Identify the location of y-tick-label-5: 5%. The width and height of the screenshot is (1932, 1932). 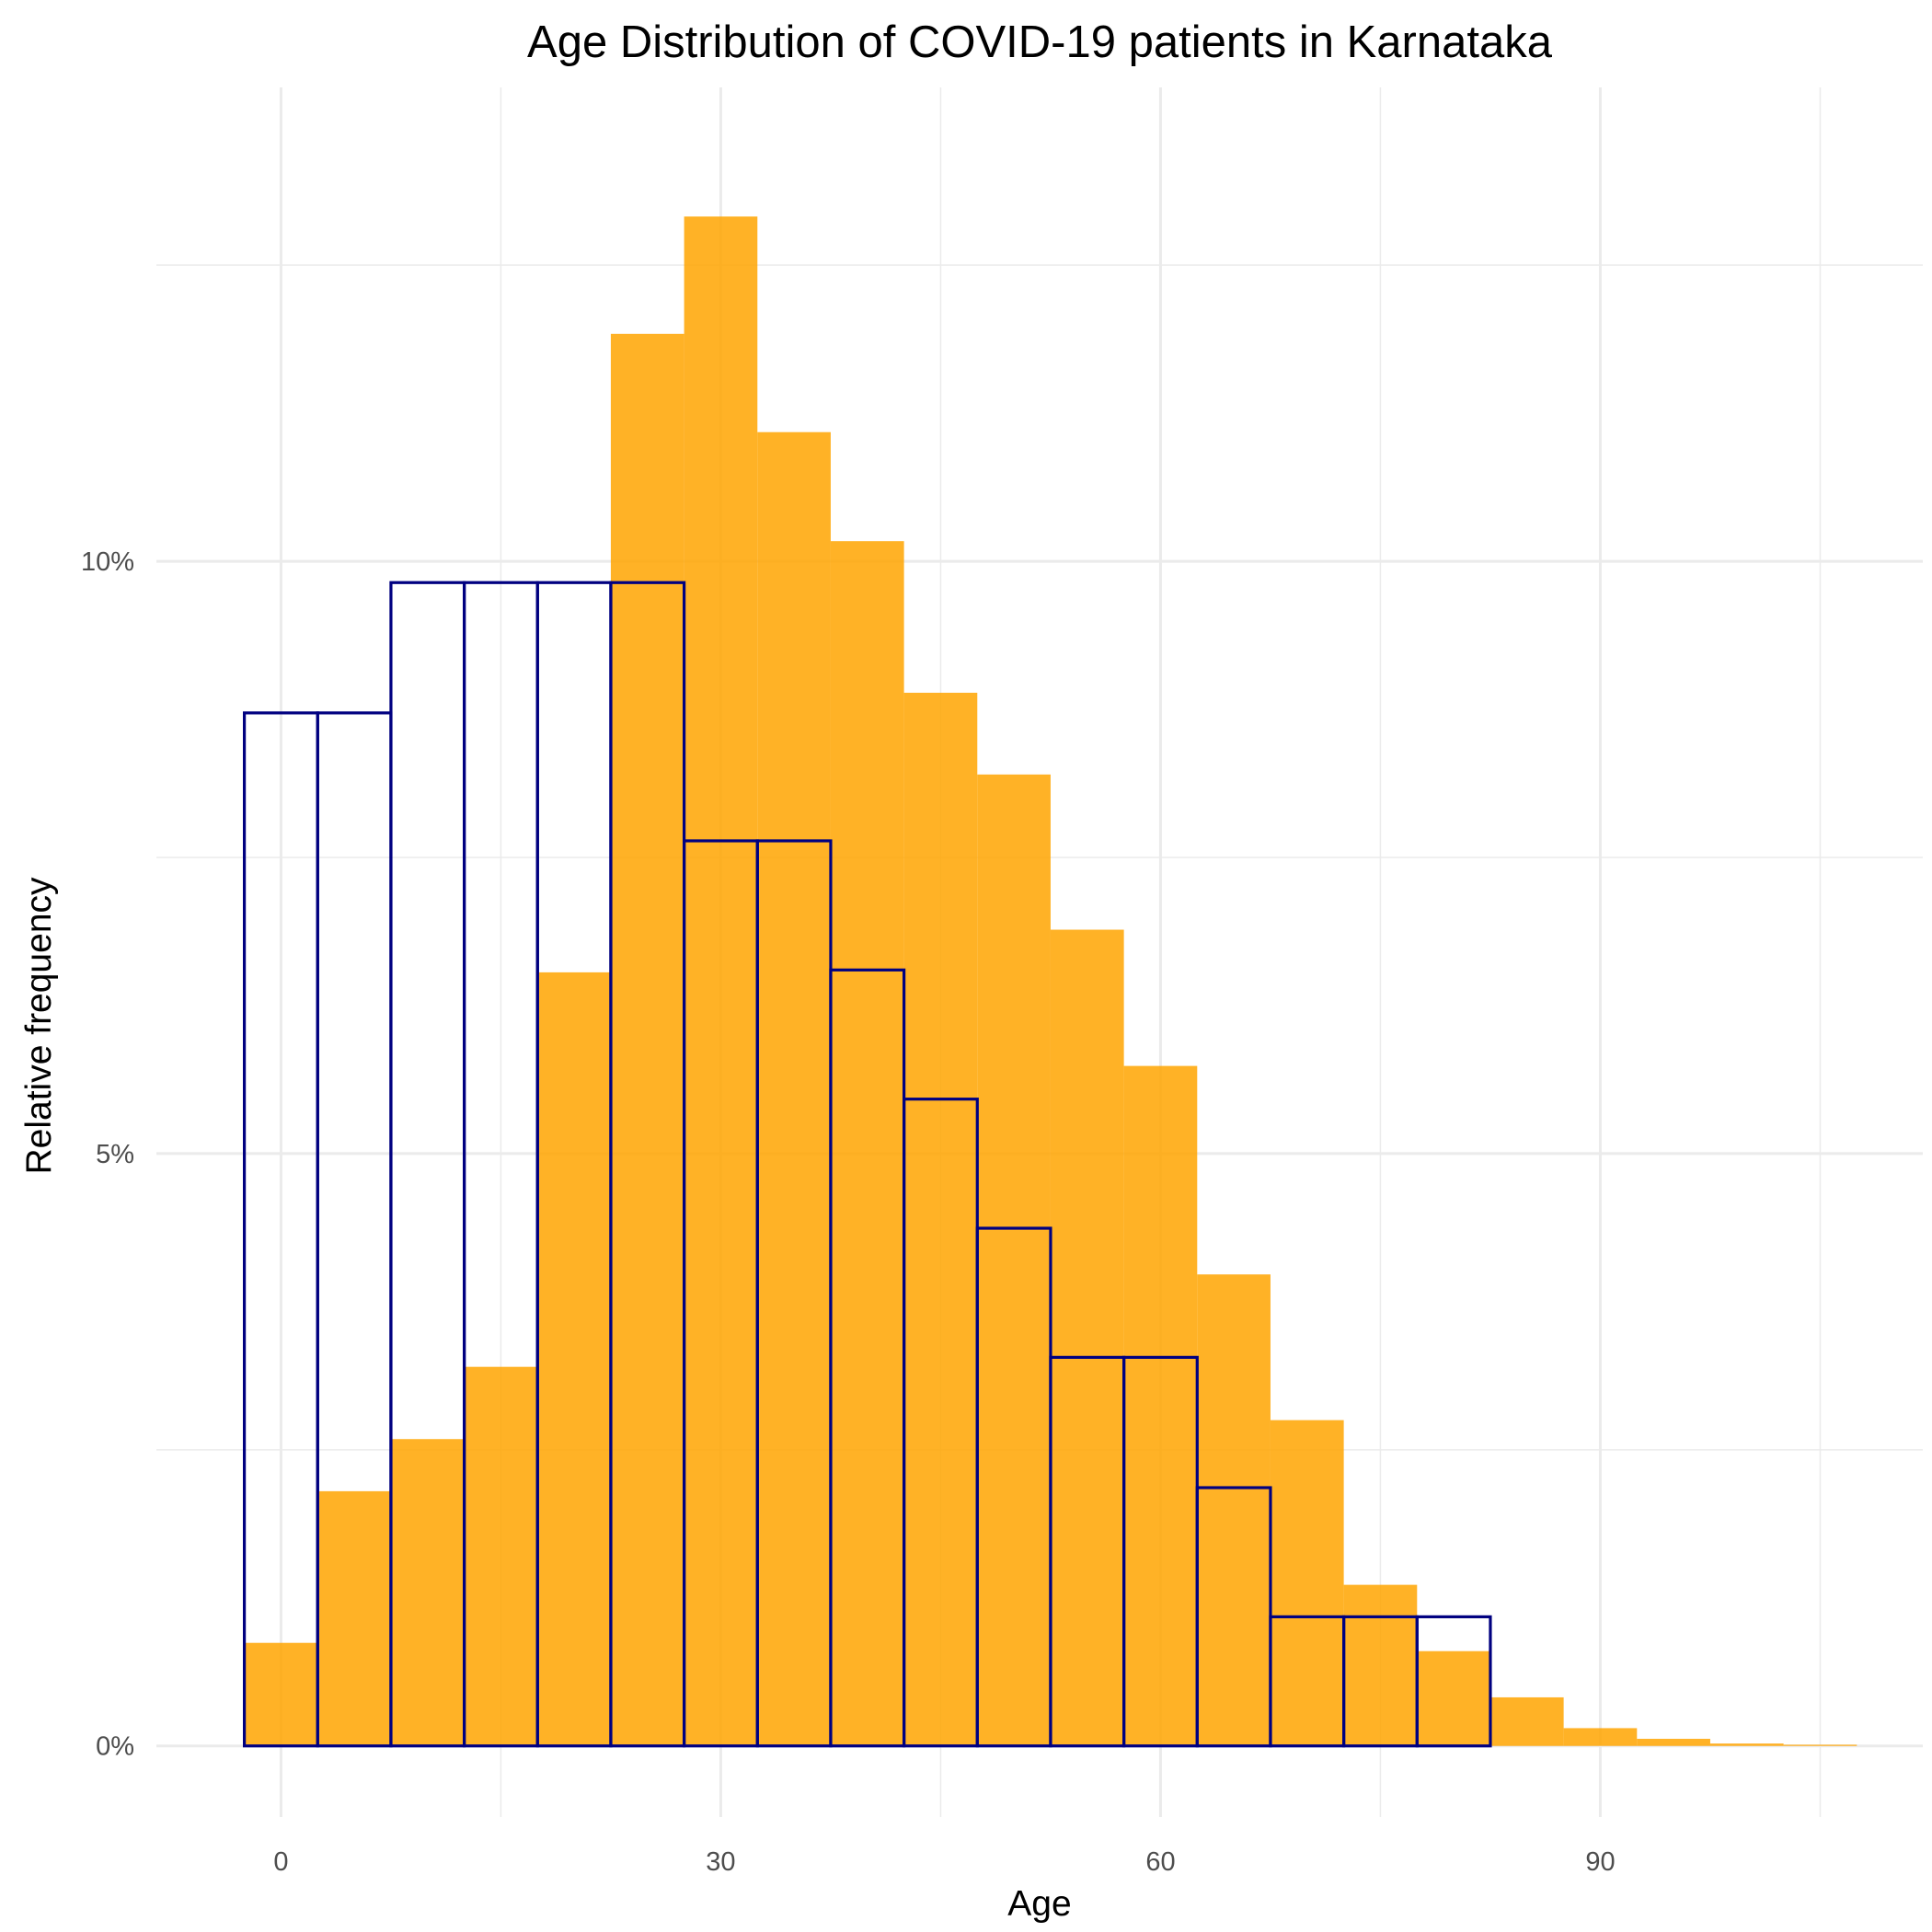
(115, 1154).